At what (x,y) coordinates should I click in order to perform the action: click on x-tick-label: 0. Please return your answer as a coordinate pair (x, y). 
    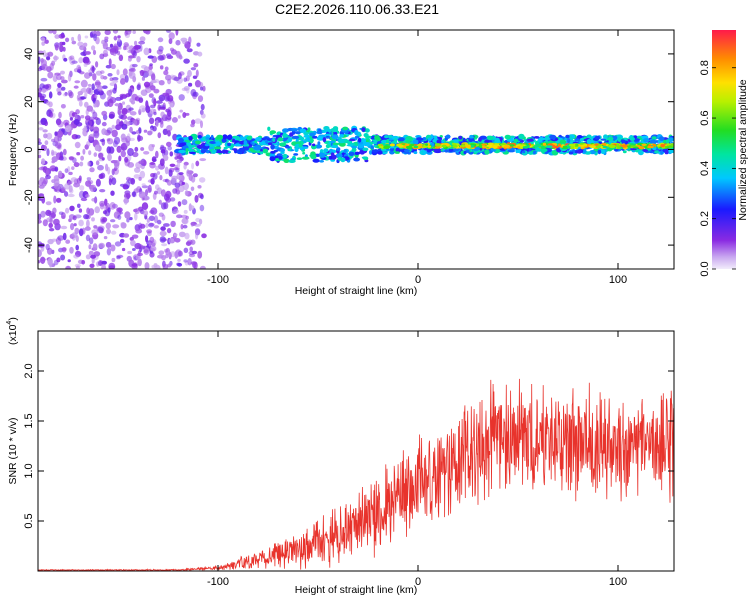
    Looking at the image, I should click on (418, 280).